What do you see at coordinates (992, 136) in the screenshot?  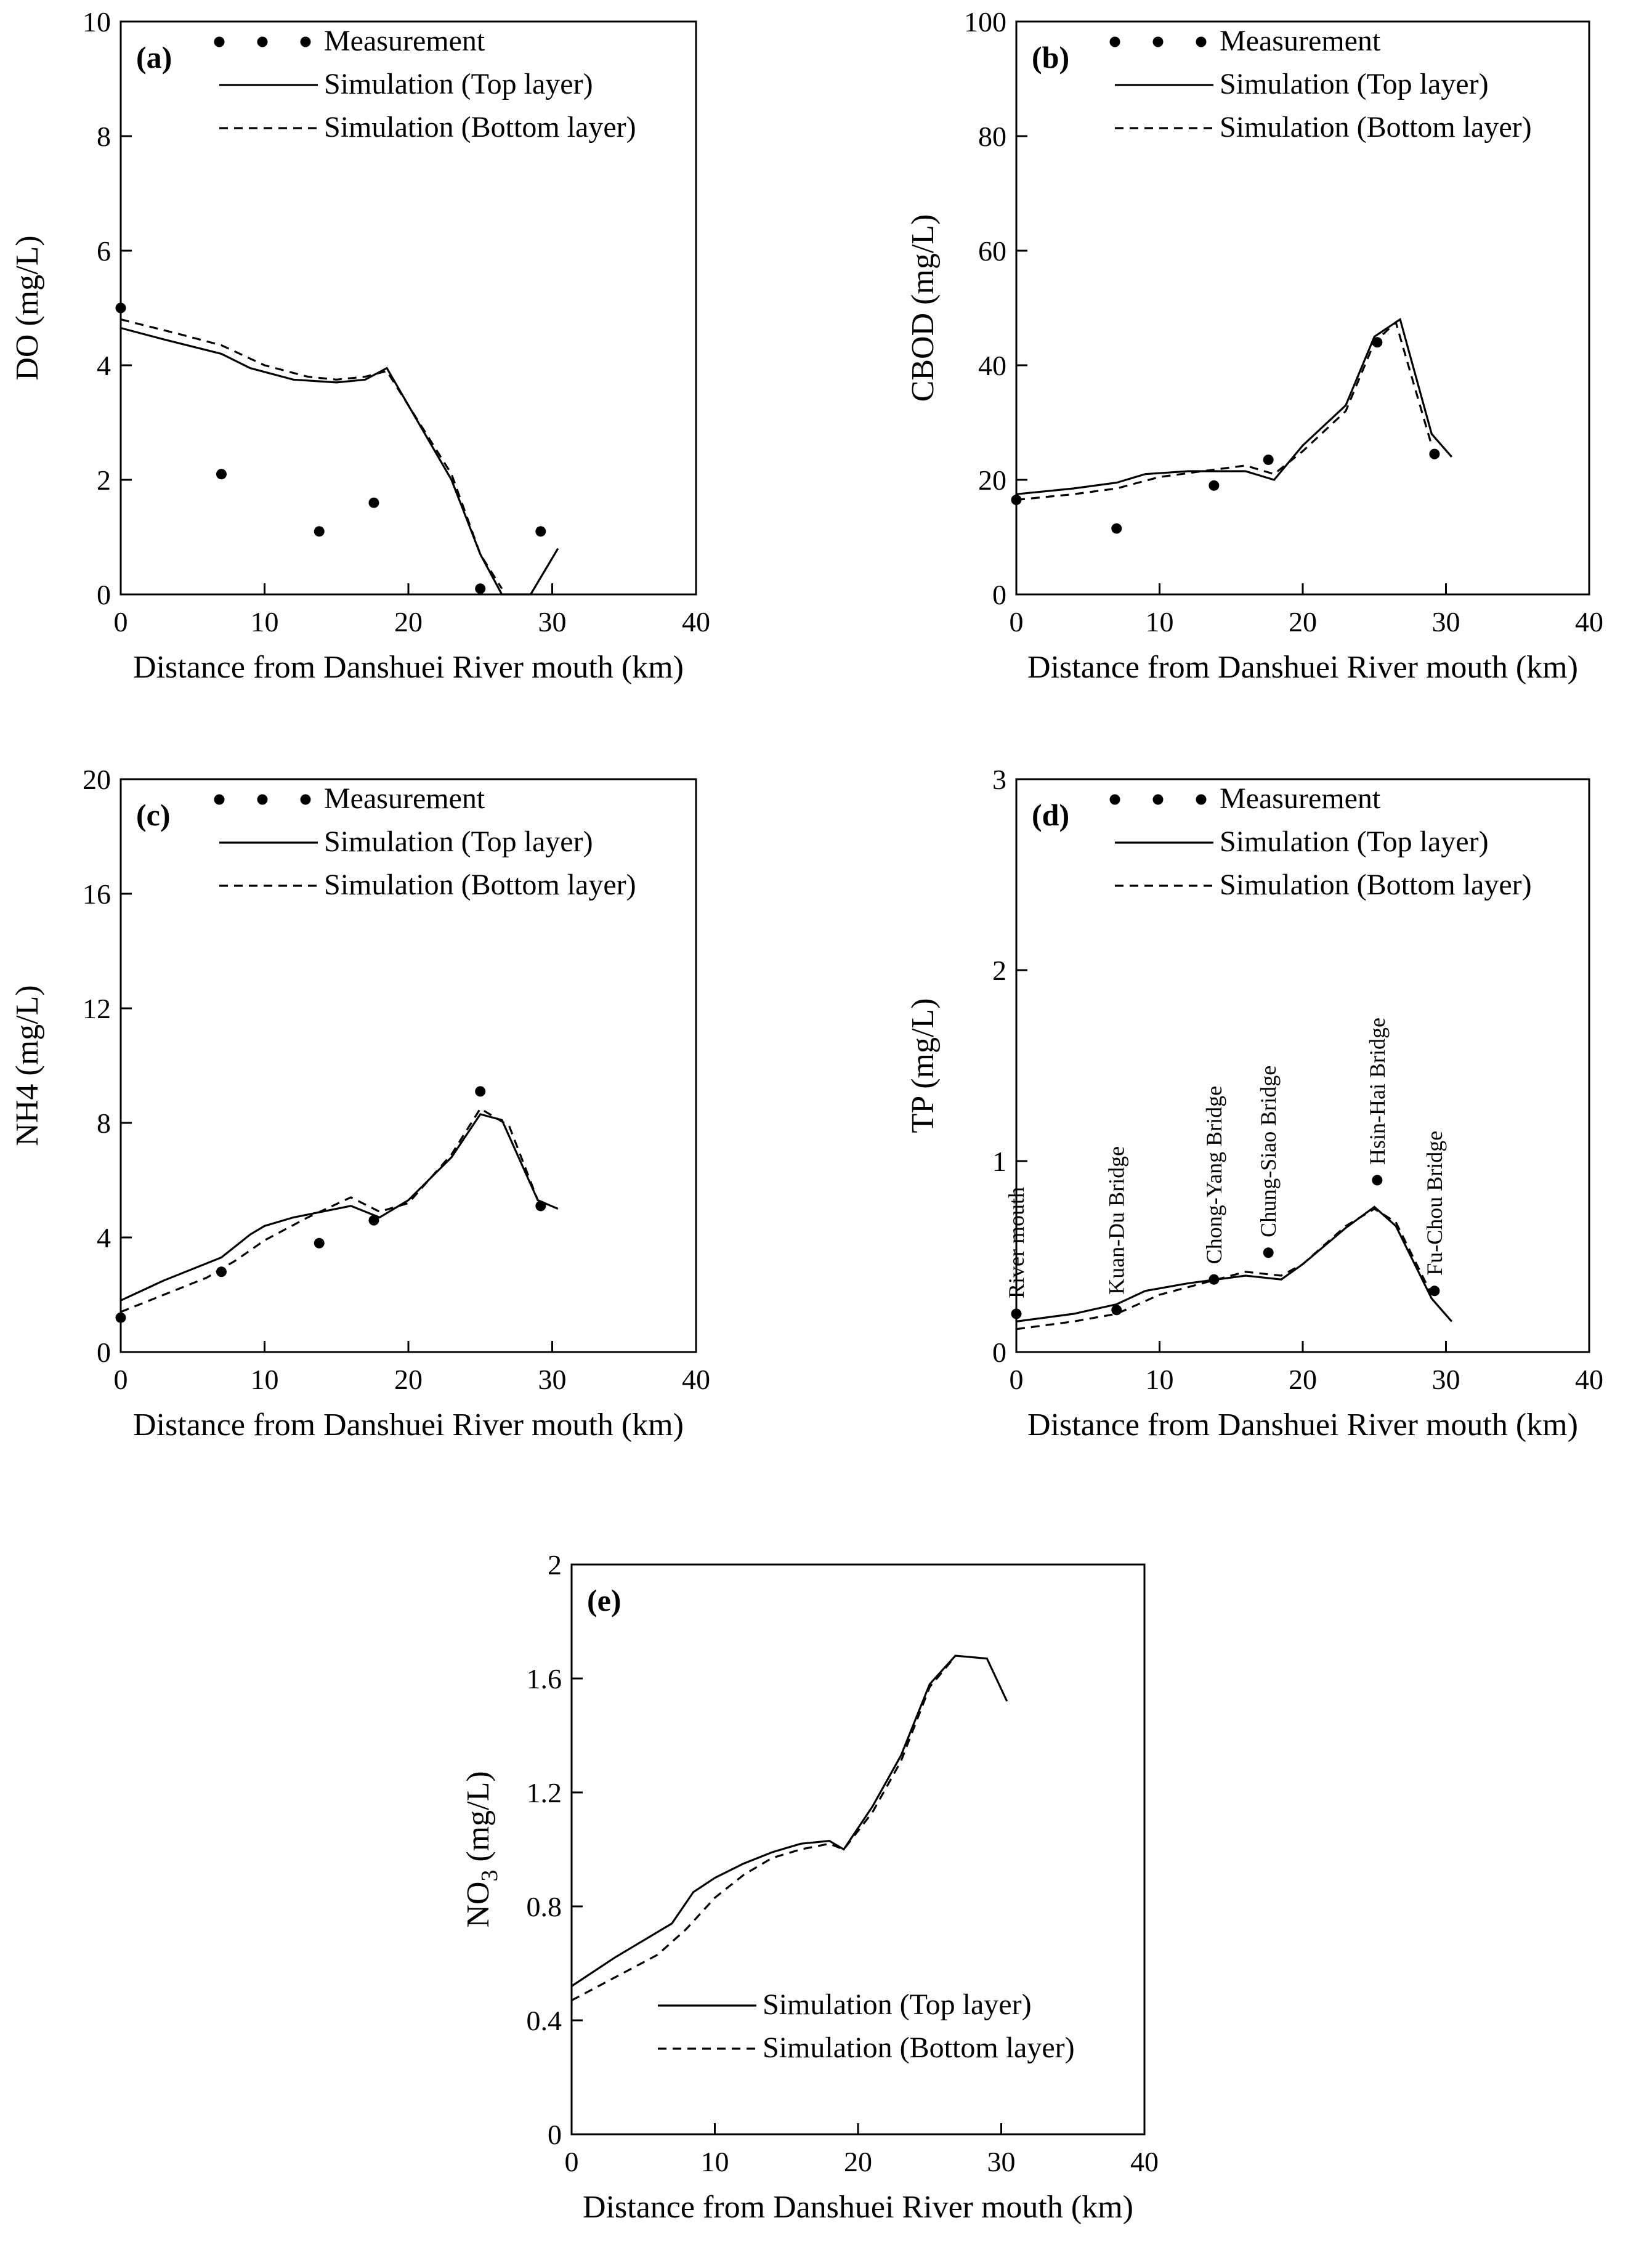 I see `y-tick-label: 80` at bounding box center [992, 136].